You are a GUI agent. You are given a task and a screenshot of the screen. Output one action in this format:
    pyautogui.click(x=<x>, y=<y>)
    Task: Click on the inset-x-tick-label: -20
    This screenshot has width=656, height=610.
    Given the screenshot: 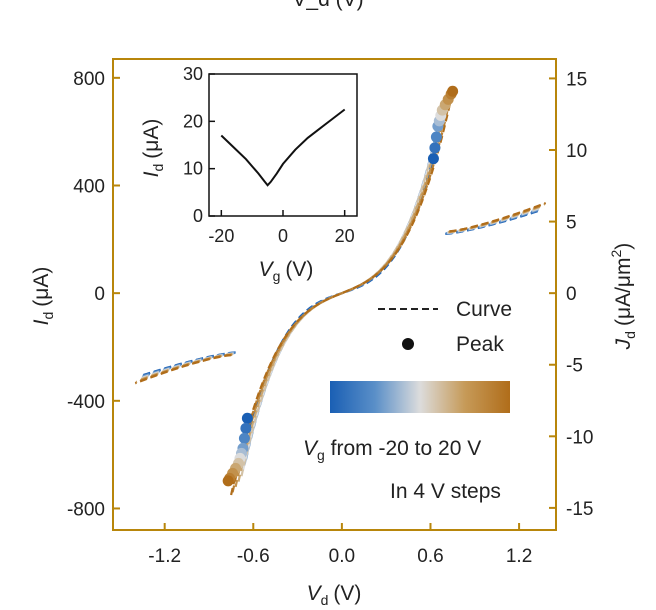 What is the action you would take?
    pyautogui.click(x=221, y=236)
    